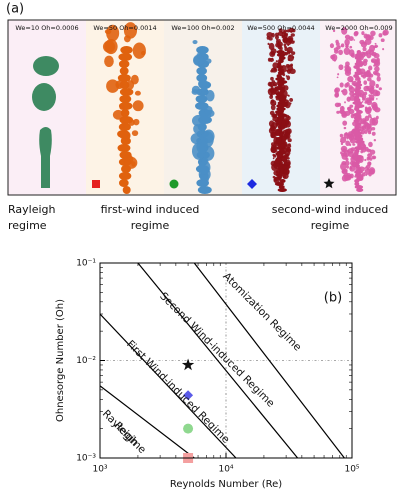  I want to click on case-label: We=50 Oh=0.0014, so click(124, 28).